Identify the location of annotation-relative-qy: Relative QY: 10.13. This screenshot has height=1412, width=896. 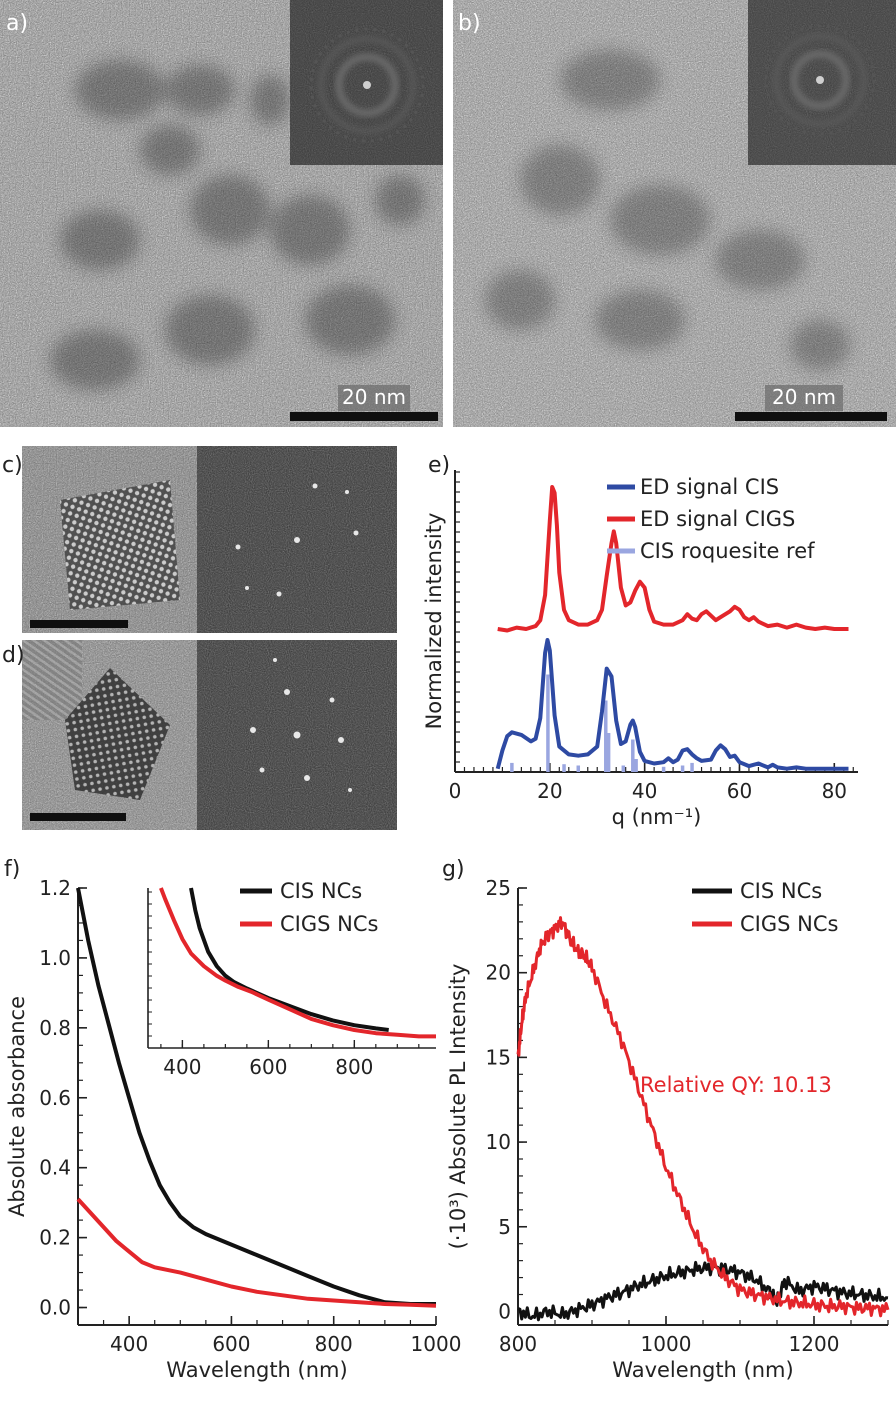
(736, 1085).